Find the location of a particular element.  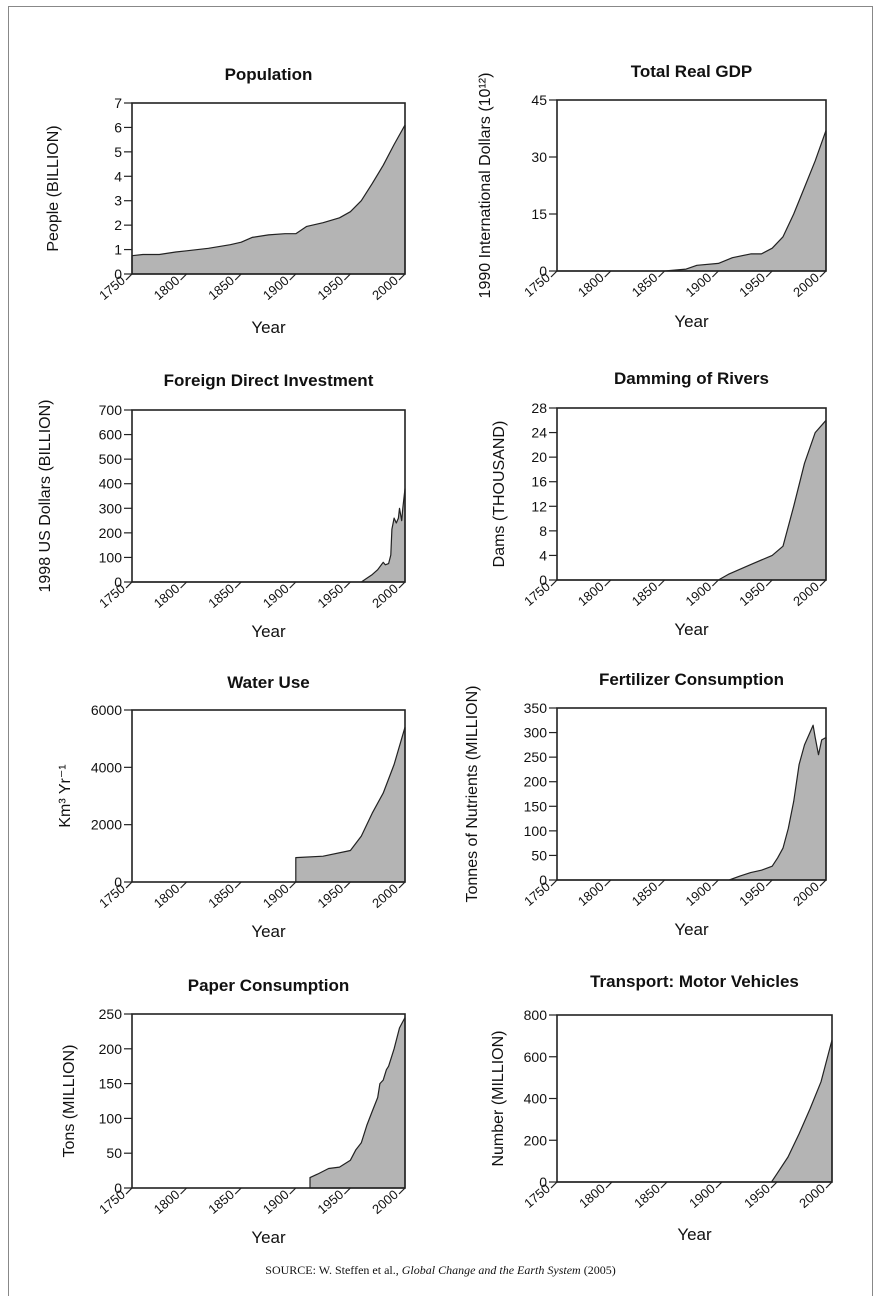

y-tick-label: 300 is located at coordinates (536, 733).